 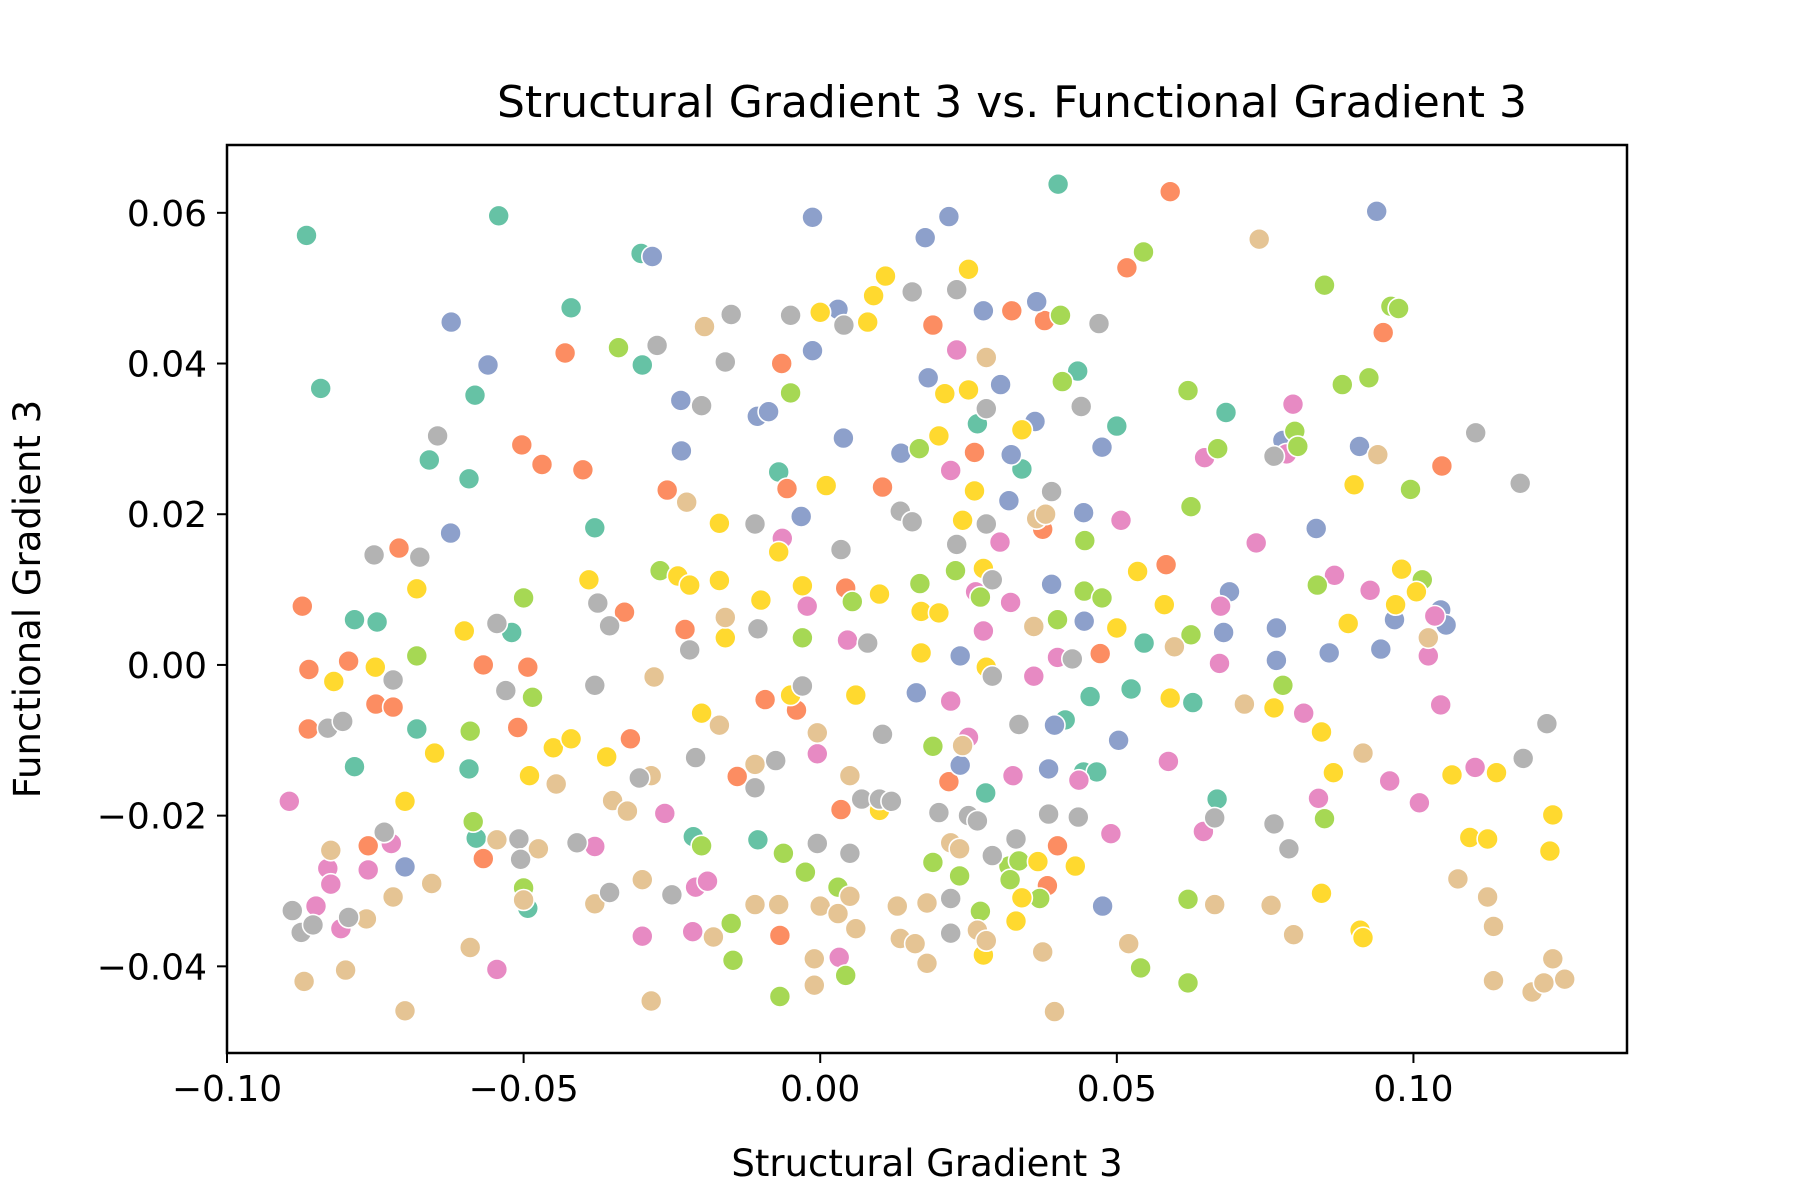 I want to click on y-axis-ticks: −0.04 −0.02 0.00 0.02 0.04 0.06, so click(x=162, y=591).